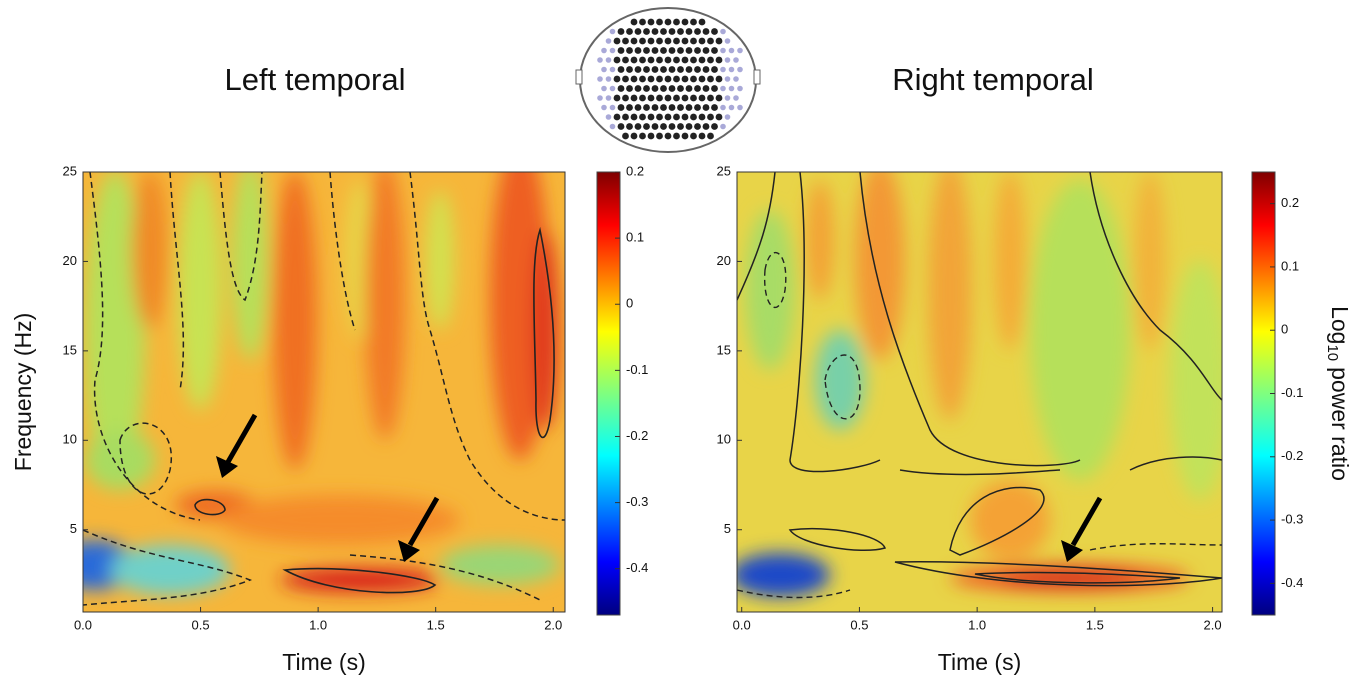 The image size is (1371, 686). I want to click on arrows, so click(659, 487).